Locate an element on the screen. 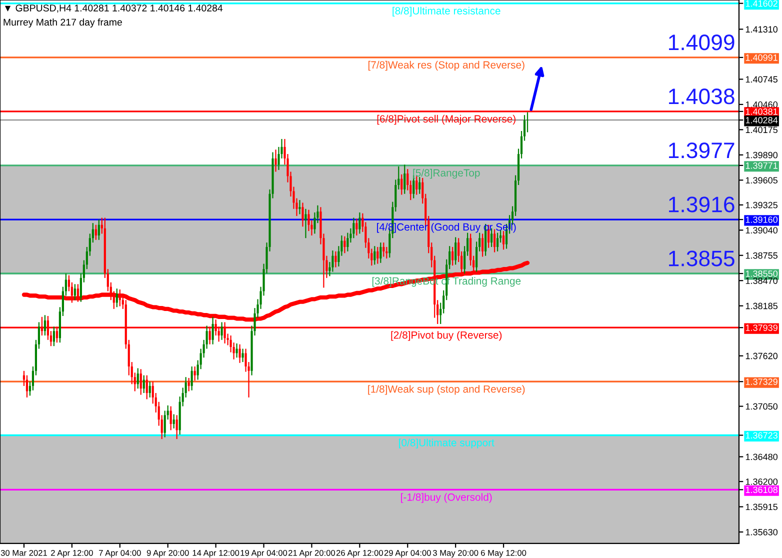 The image size is (782, 558). y-tick-label: 1.41310 is located at coordinates (762, 29).